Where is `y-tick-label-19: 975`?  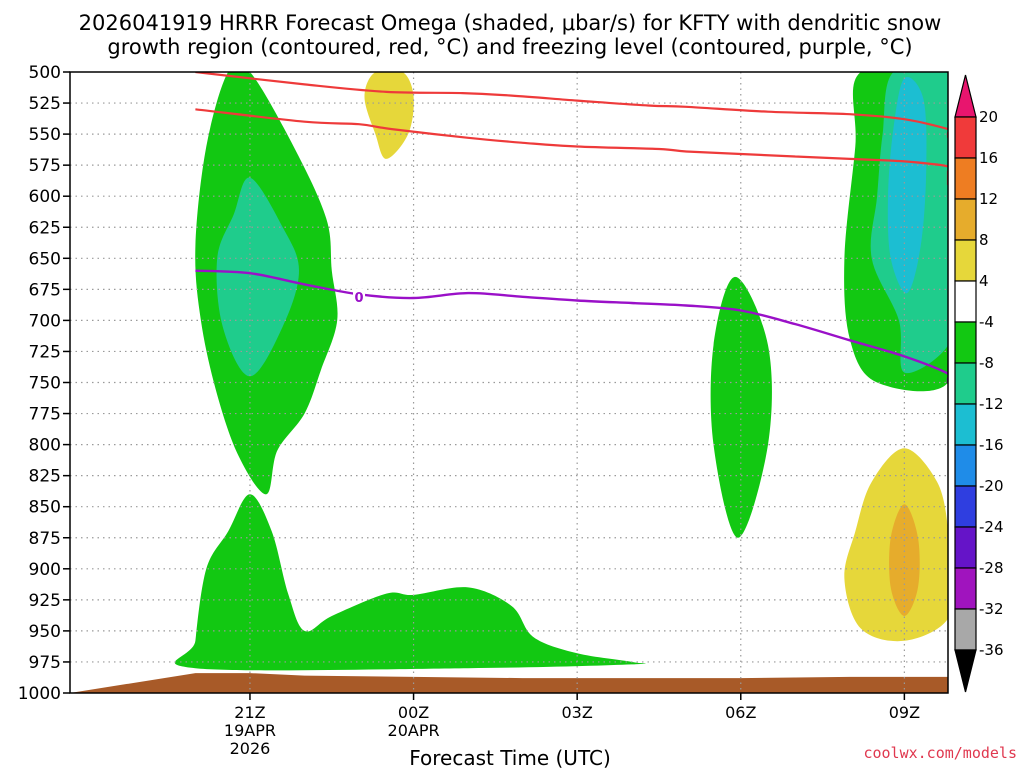
y-tick-label-19: 975 is located at coordinates (45, 663).